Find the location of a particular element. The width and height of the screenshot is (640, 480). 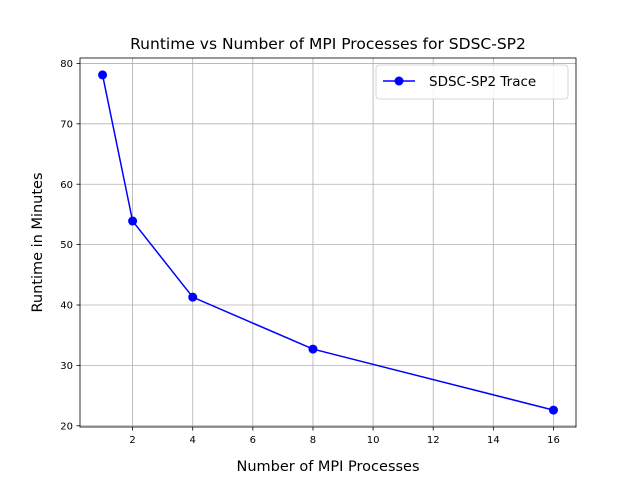

x-tick-label: 16 is located at coordinates (553, 440).